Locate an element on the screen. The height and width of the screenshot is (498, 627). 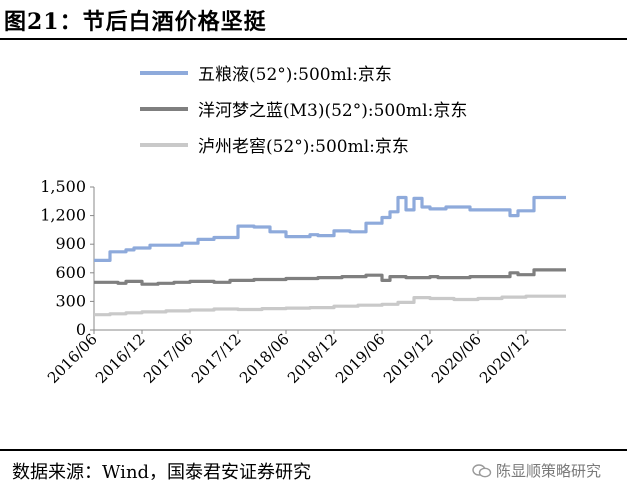
source-note: 数据来源：Wind，国泰君安证券研究 is located at coordinates (162, 472).